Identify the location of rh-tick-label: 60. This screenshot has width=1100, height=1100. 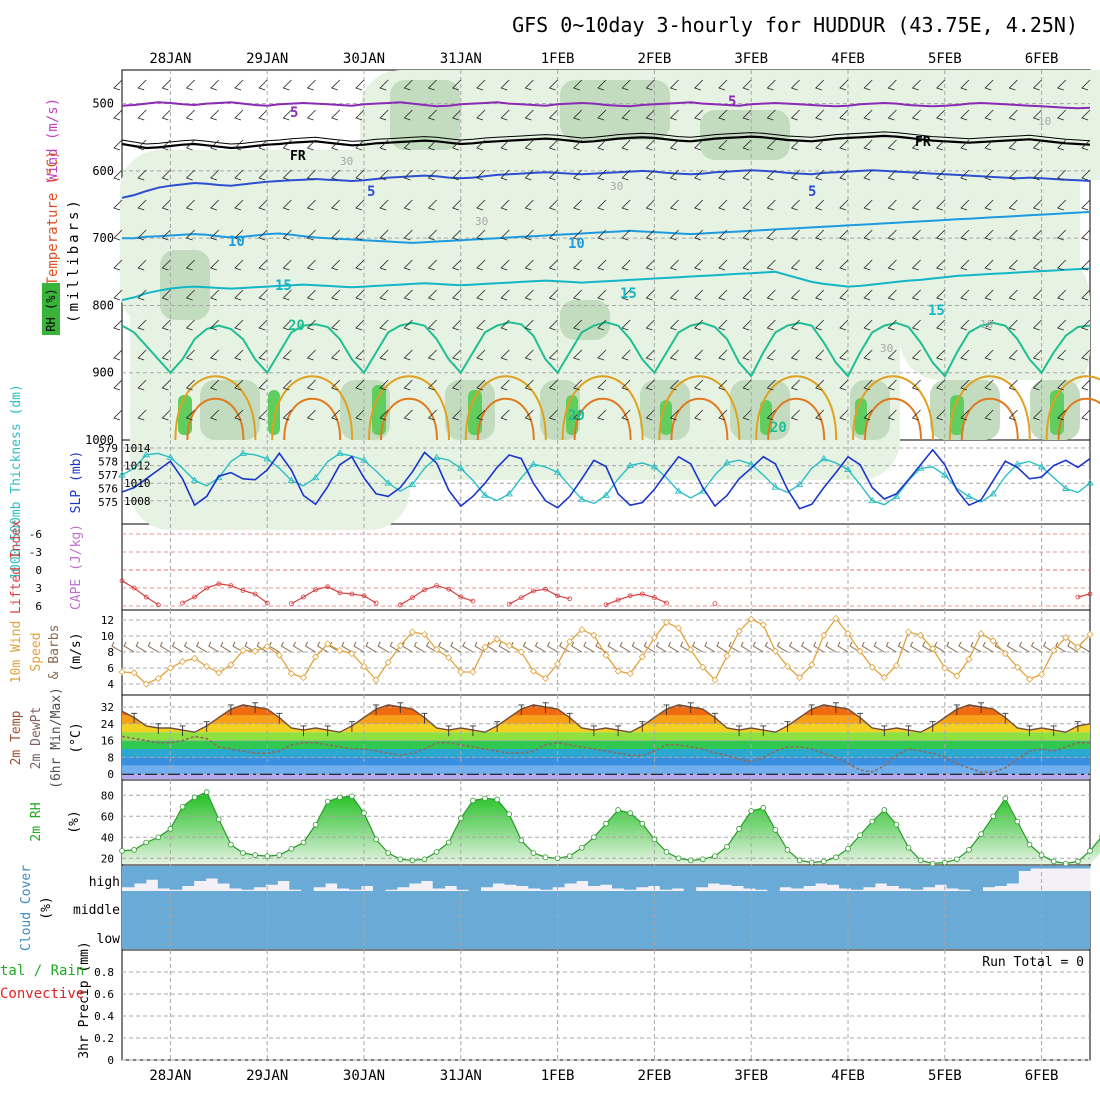
(107, 816).